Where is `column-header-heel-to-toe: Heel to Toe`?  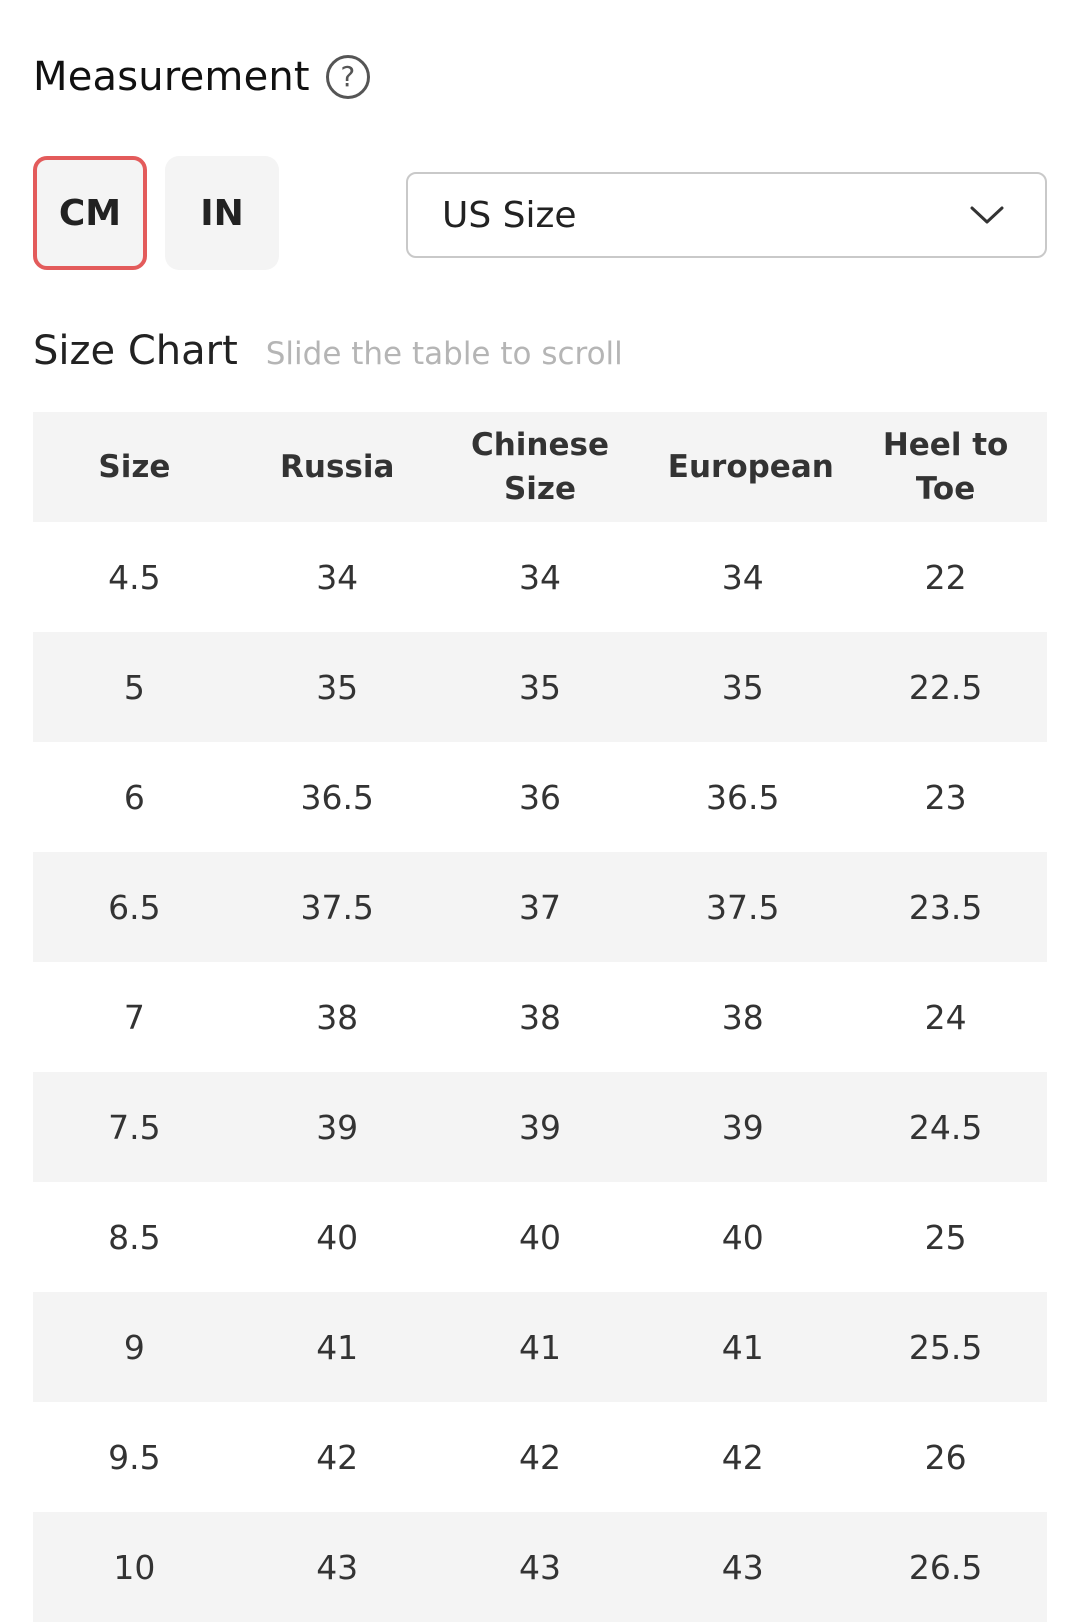 column-header-heel-to-toe: Heel to Toe is located at coordinates (945, 467).